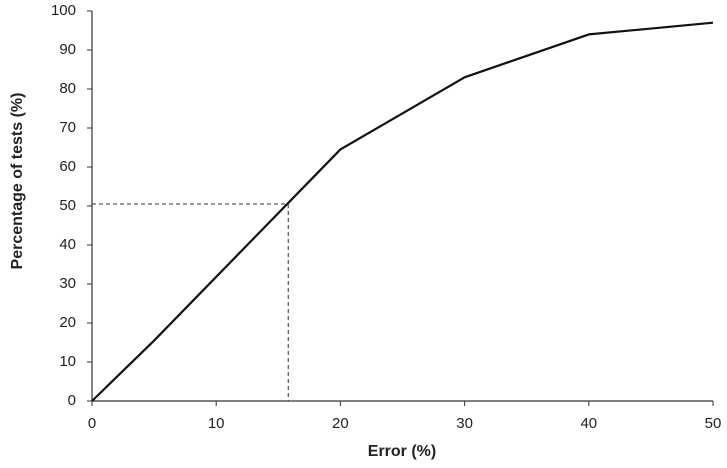 This screenshot has height=468, width=727. I want to click on x-axis-title: Error (%), so click(402, 451).